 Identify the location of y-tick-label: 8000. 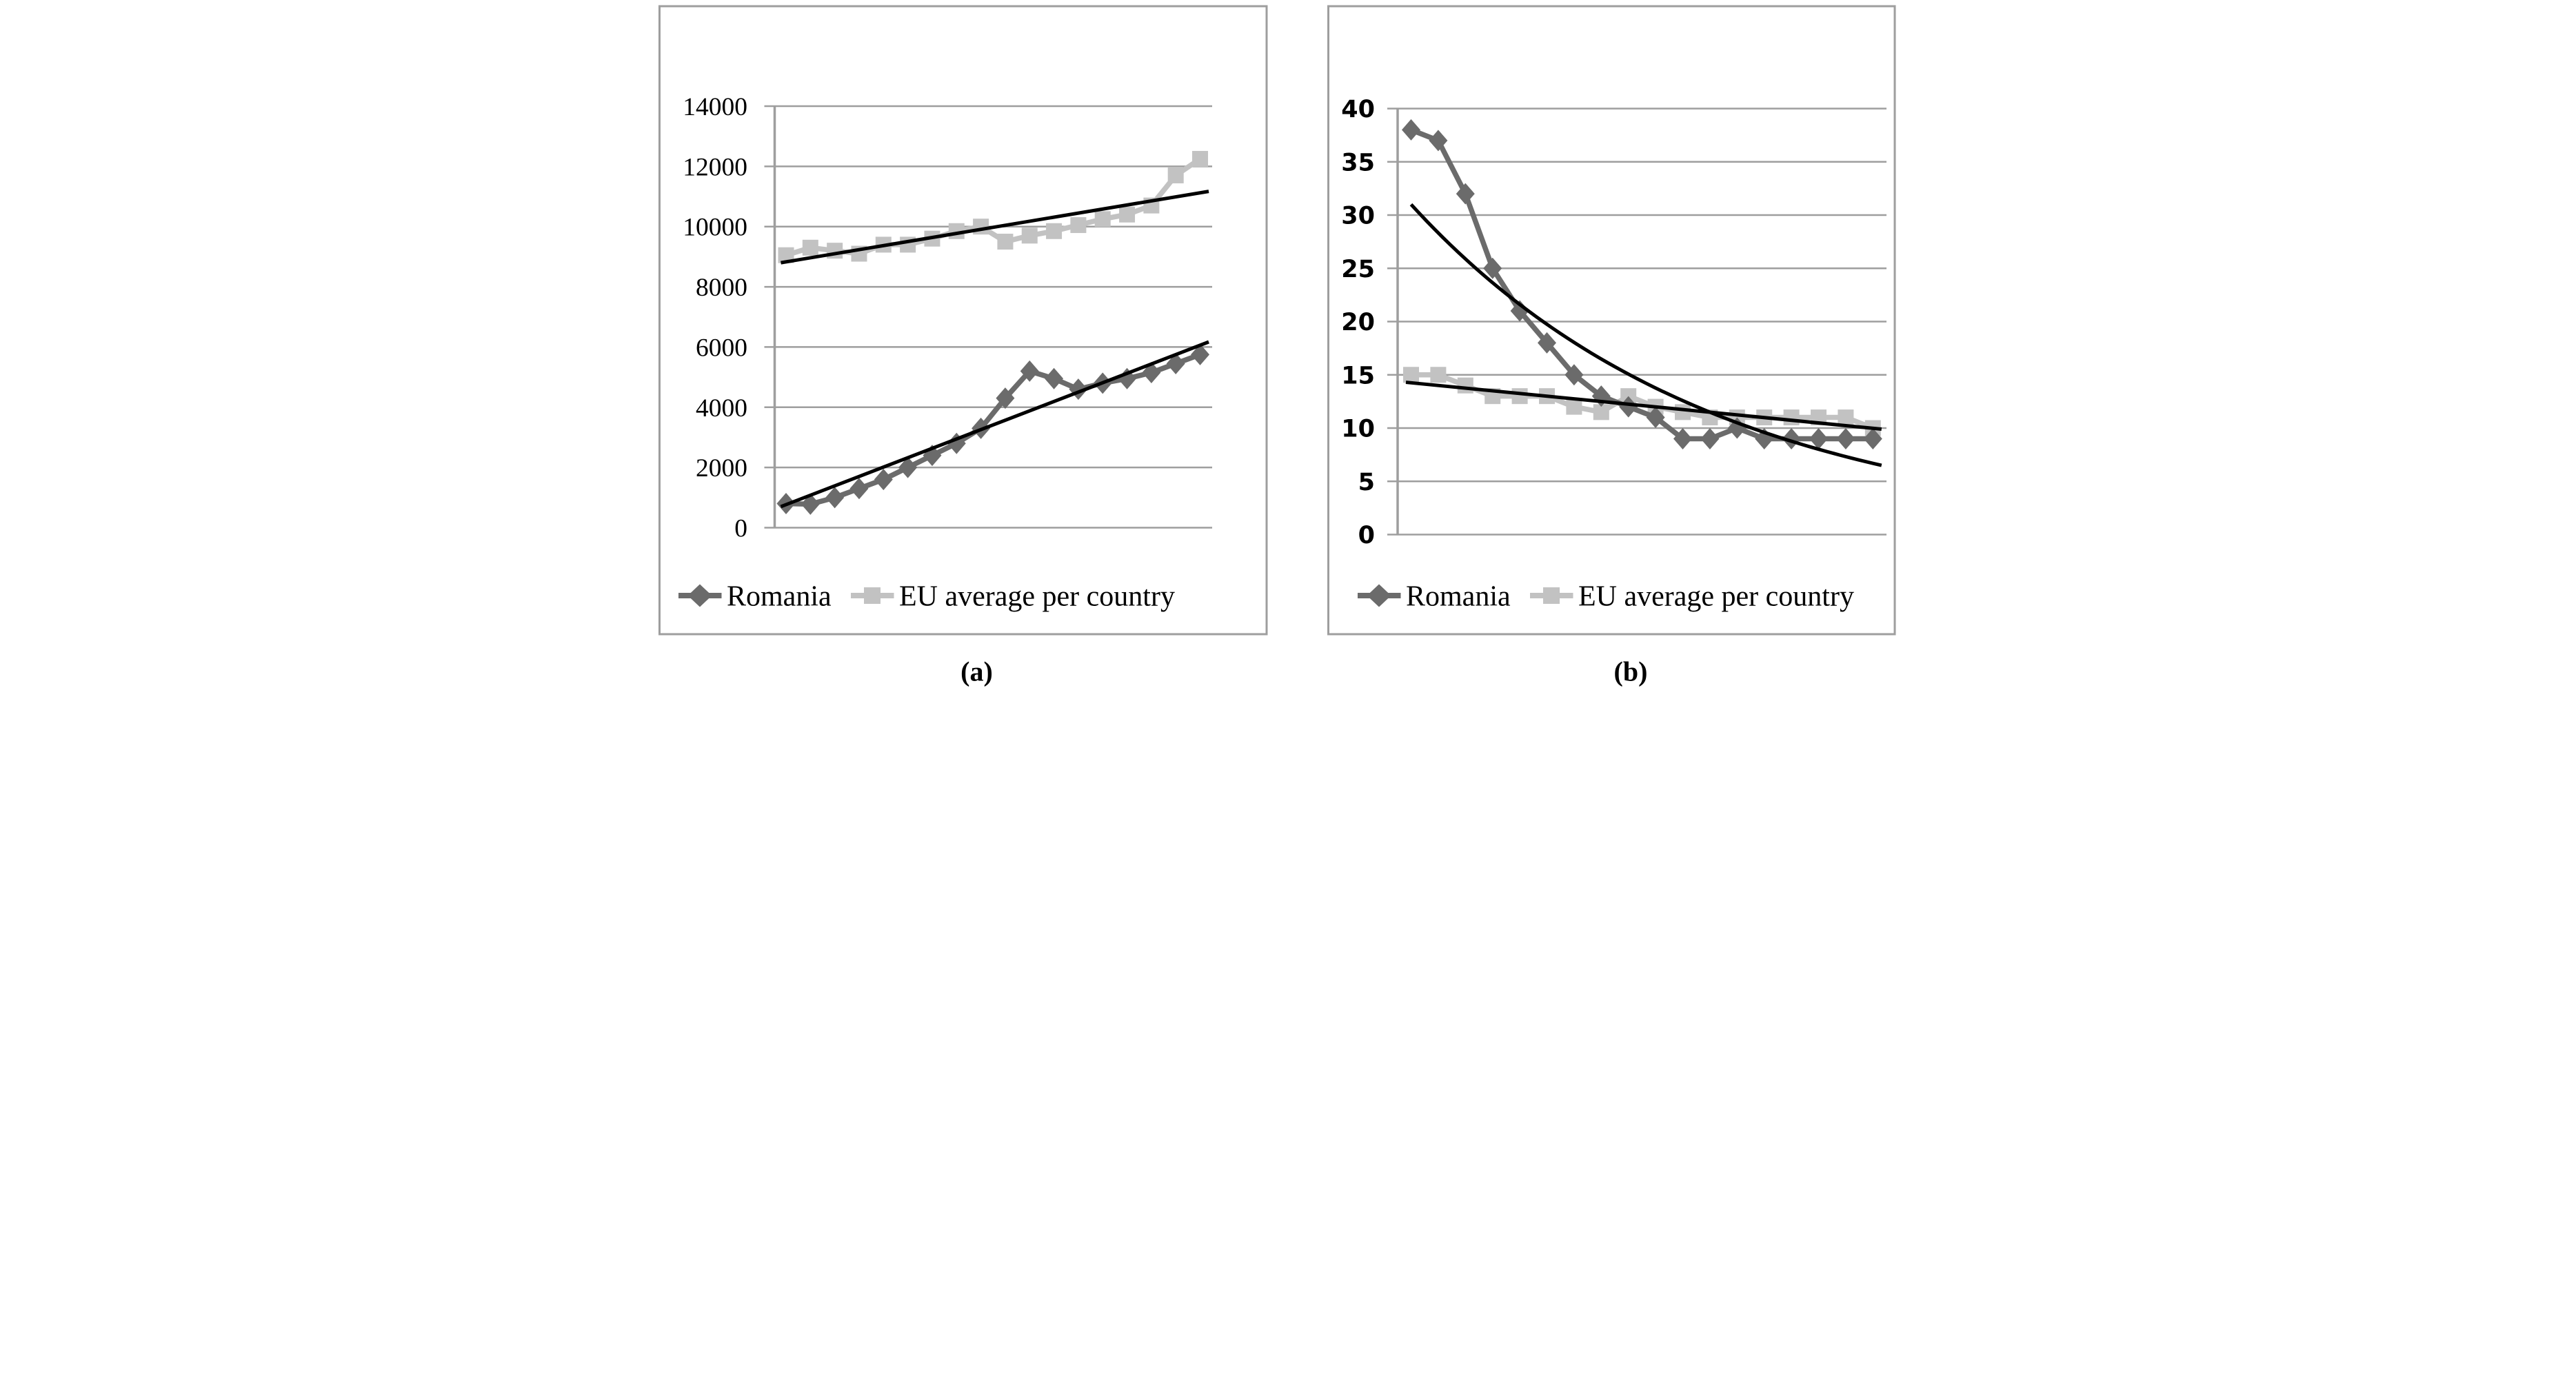
(721, 288).